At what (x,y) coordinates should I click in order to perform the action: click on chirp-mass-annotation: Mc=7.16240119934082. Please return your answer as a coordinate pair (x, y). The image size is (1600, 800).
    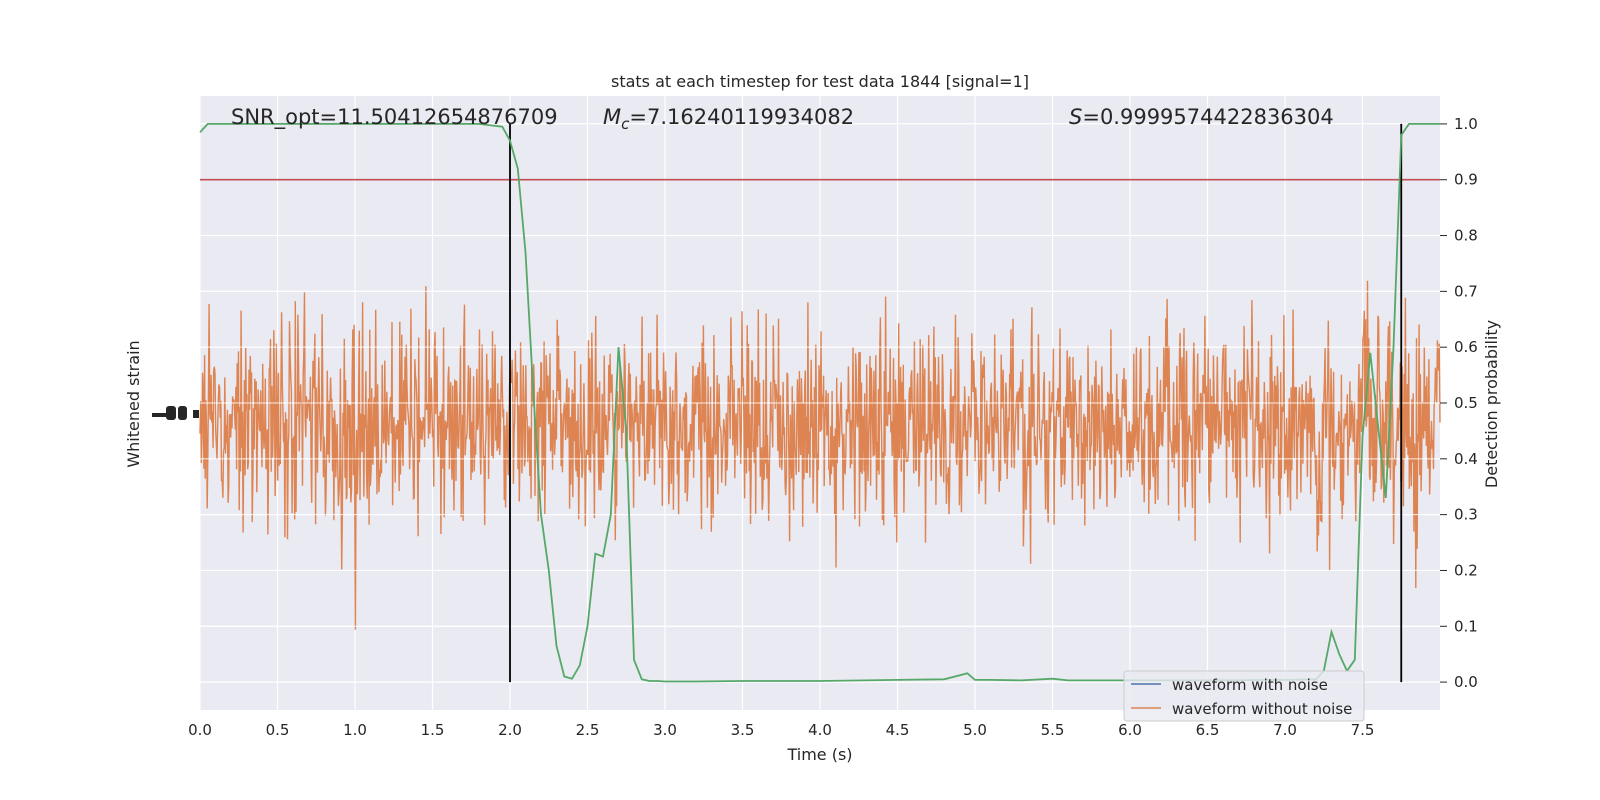
    Looking at the image, I should click on (728, 119).